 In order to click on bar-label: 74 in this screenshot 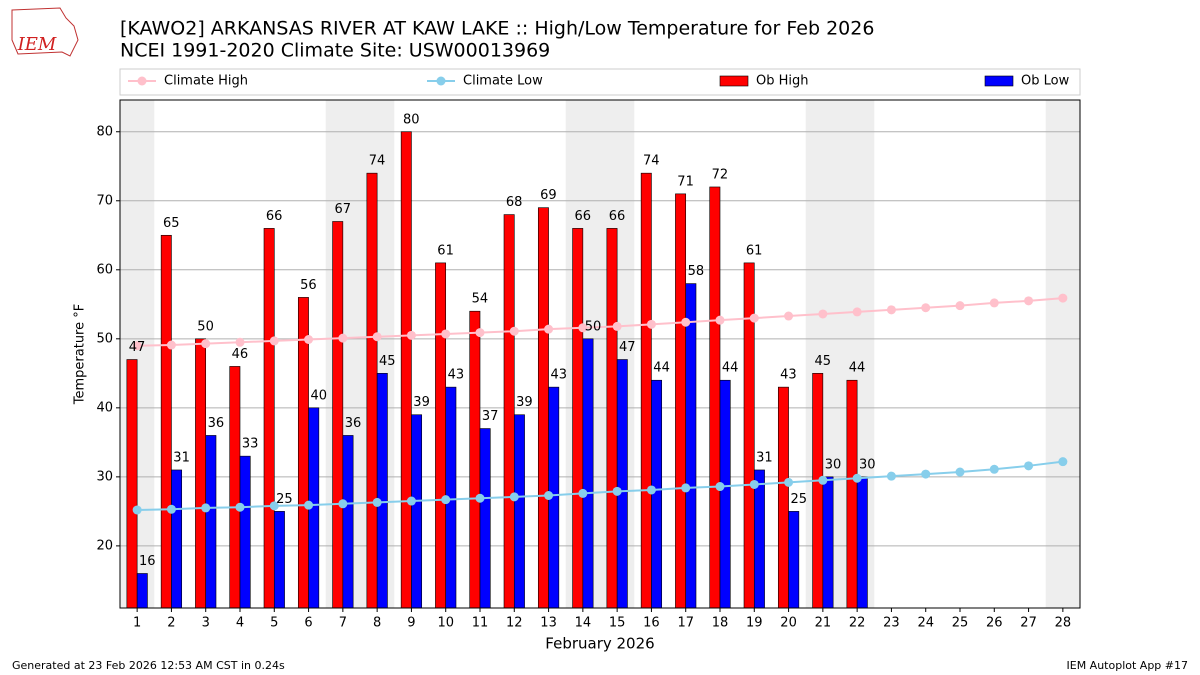, I will do `click(651, 161)`.